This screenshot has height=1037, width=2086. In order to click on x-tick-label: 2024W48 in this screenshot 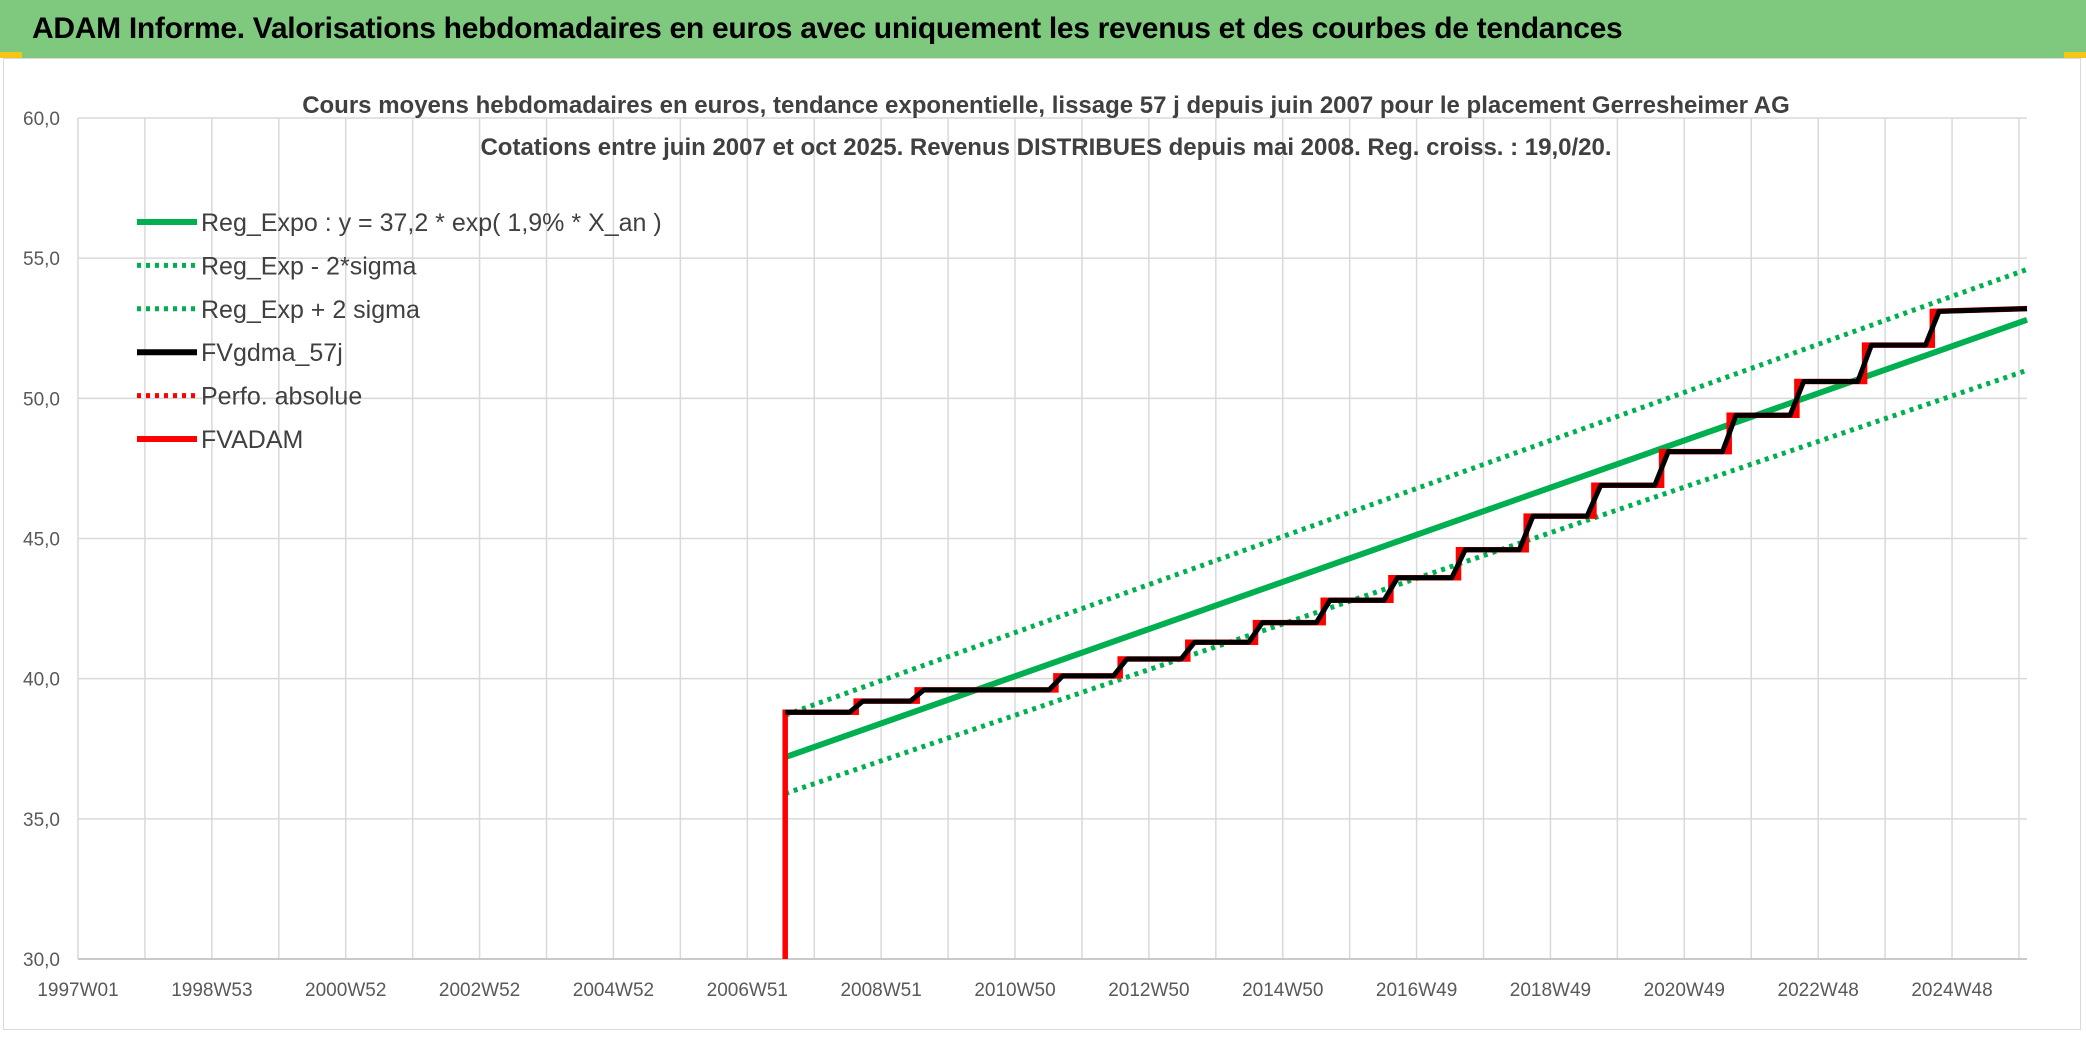, I will do `click(1951, 990)`.